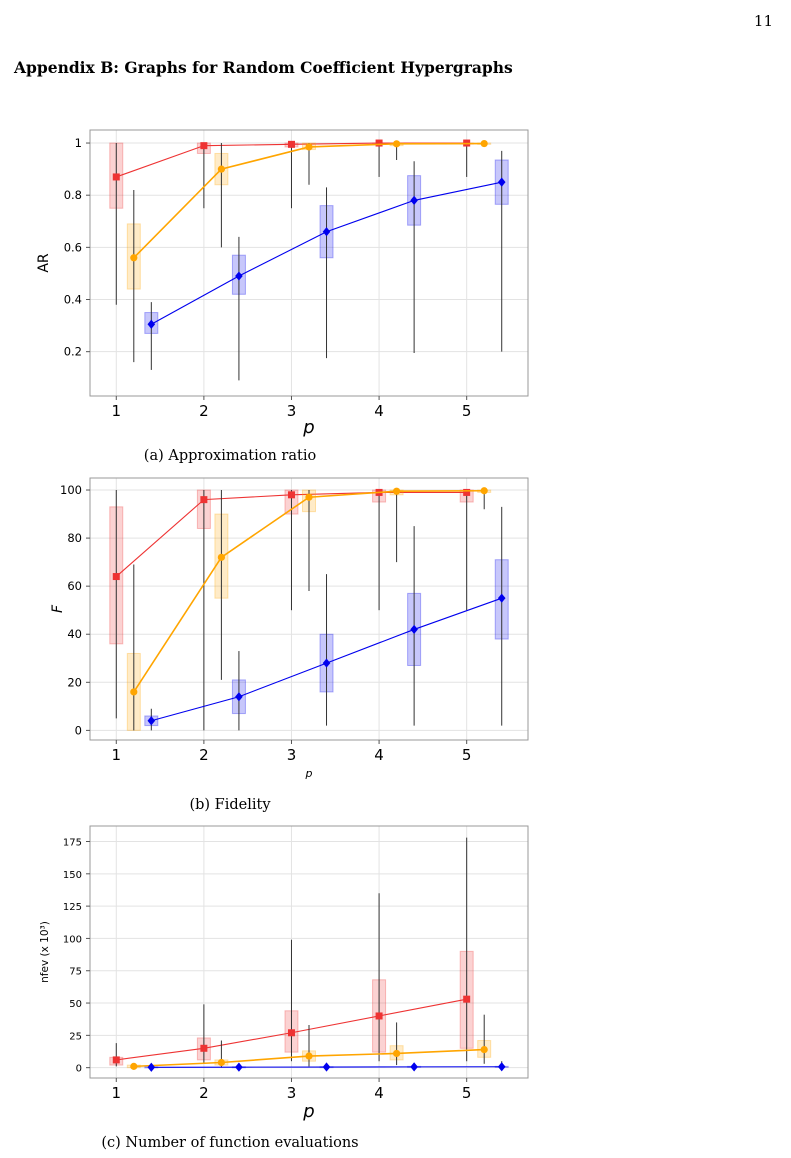 Image resolution: width=791 pixels, height=1158 pixels. Describe the element at coordinates (74, 586) in the screenshot. I see `y-tick-label: 60` at that location.